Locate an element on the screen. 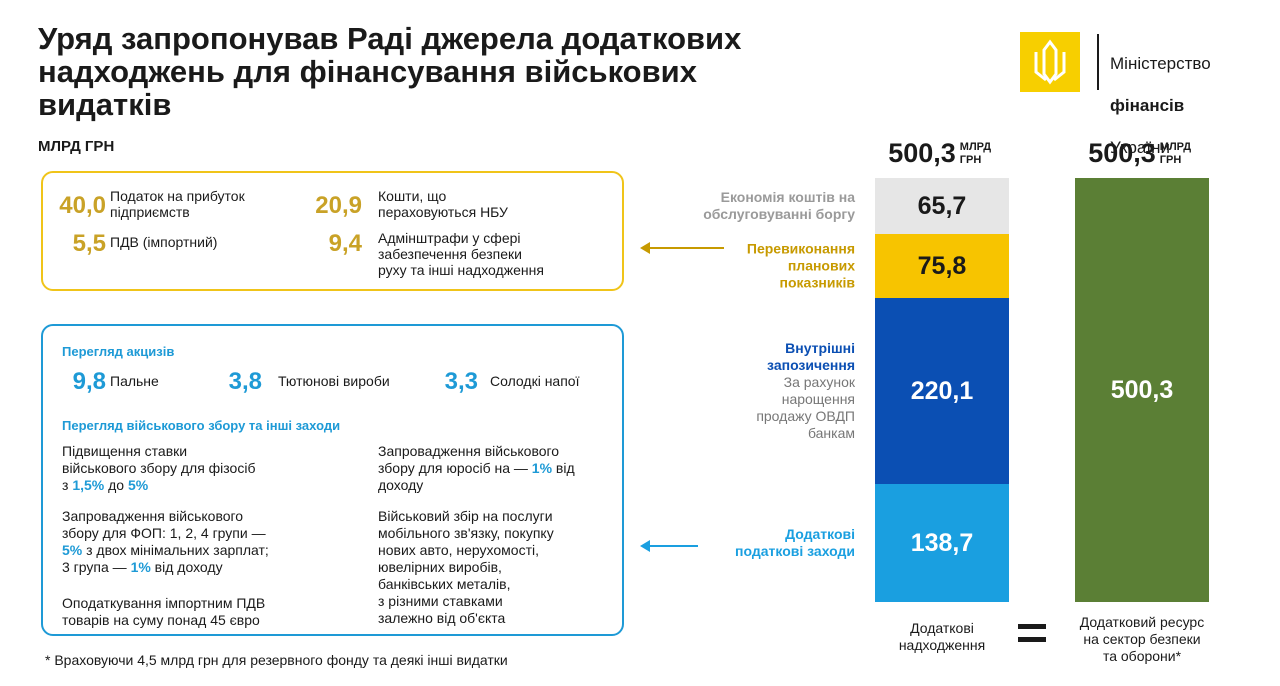 The image size is (1280, 686). item-value: 5,5 is located at coordinates (89, 243).